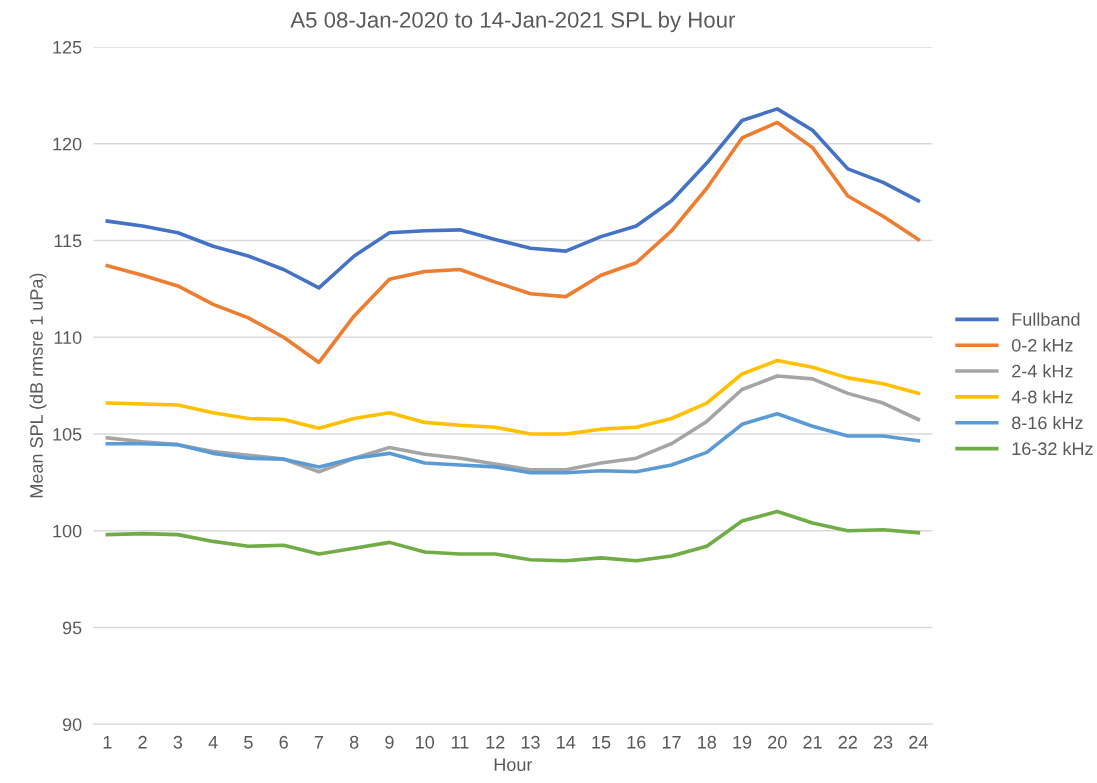  I want to click on y-tick-label: 90, so click(72, 724).